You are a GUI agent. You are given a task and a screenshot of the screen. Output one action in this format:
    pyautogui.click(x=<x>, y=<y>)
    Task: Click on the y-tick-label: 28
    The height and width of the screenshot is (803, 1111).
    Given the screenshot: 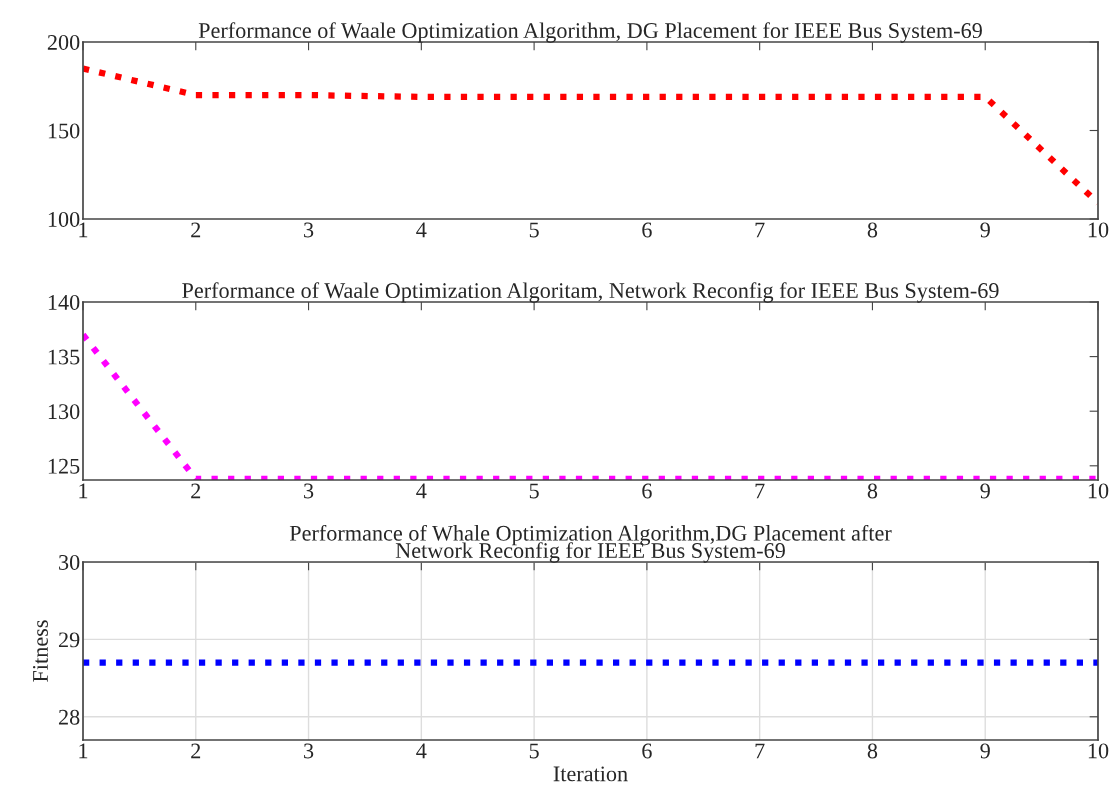 What is the action you would take?
    pyautogui.click(x=69, y=717)
    